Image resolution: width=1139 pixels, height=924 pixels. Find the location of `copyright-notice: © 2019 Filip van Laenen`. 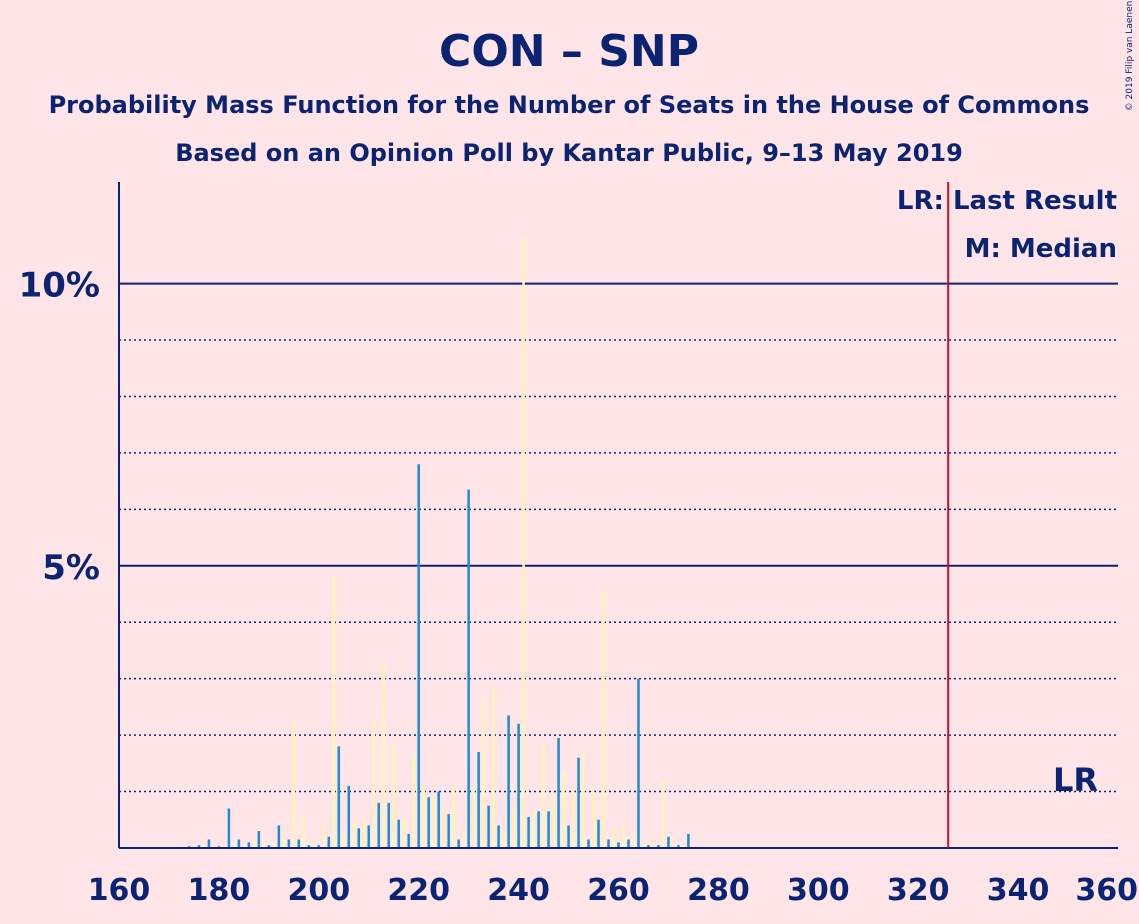

copyright-notice: © 2019 Filip van Laenen is located at coordinates (1130, 56).